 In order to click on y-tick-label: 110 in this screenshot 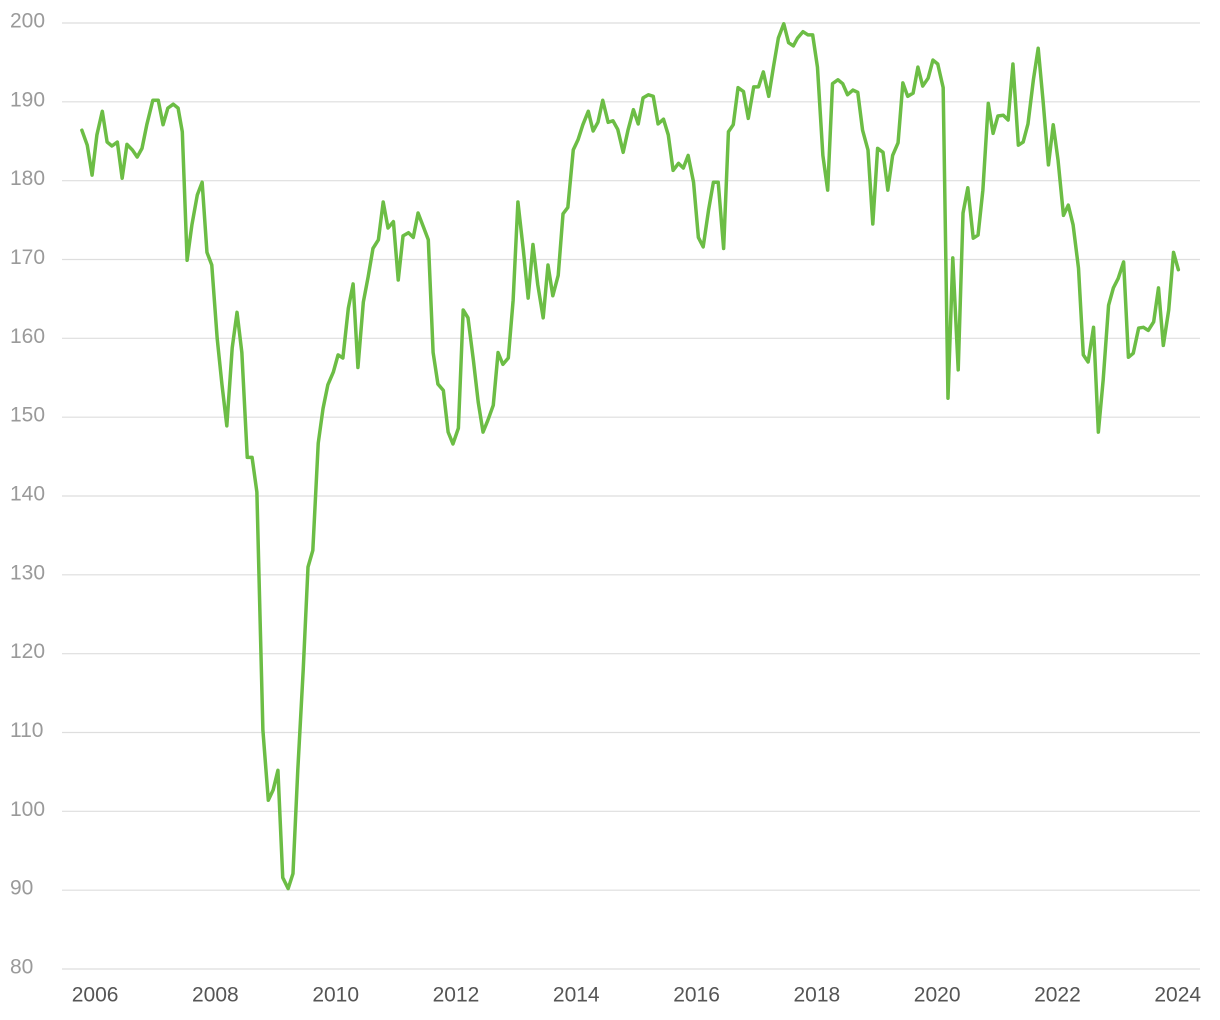, I will do `click(26, 730)`.